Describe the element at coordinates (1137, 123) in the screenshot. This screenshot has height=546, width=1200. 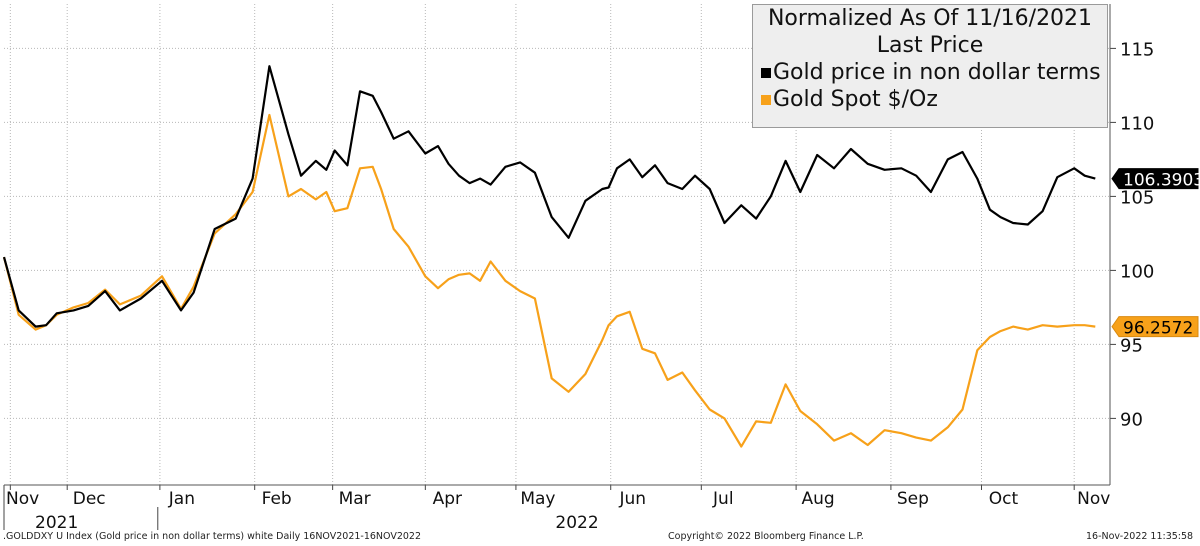
I see `y-tick-label: 110` at that location.